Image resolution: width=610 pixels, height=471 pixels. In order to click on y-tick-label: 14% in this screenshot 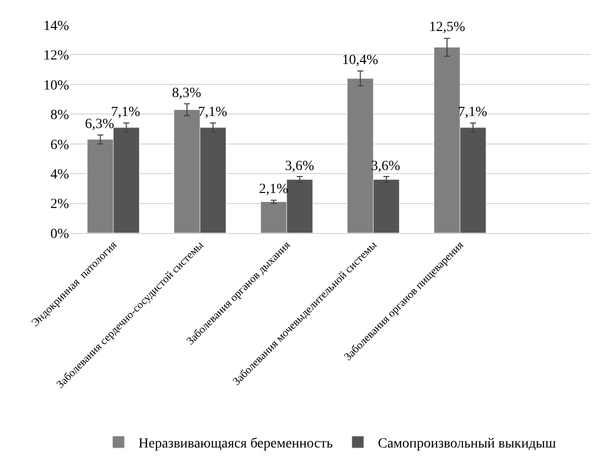, I will do `click(56, 26)`.